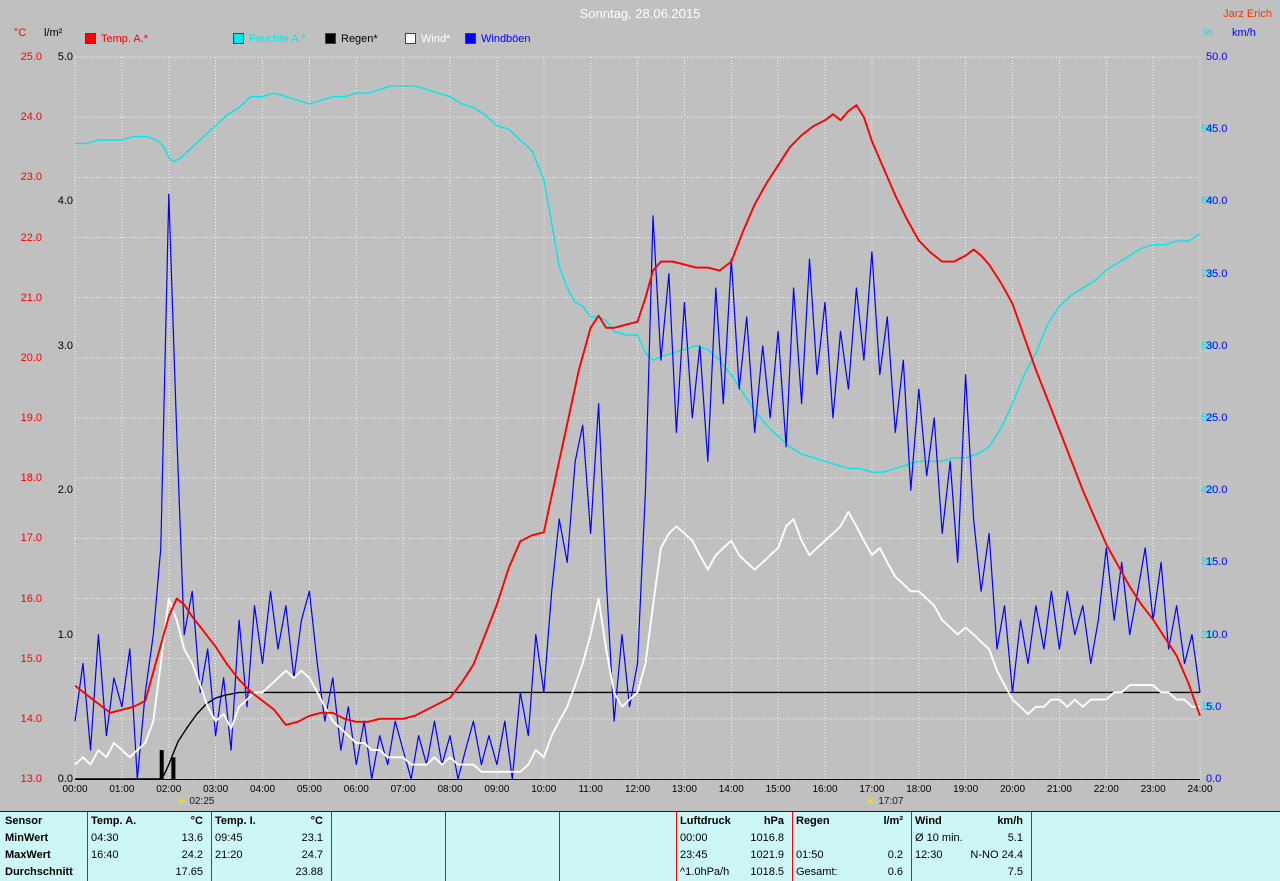 This screenshot has width=1280, height=881. What do you see at coordinates (161, 764) in the screenshot?
I see `rain-bar` at bounding box center [161, 764].